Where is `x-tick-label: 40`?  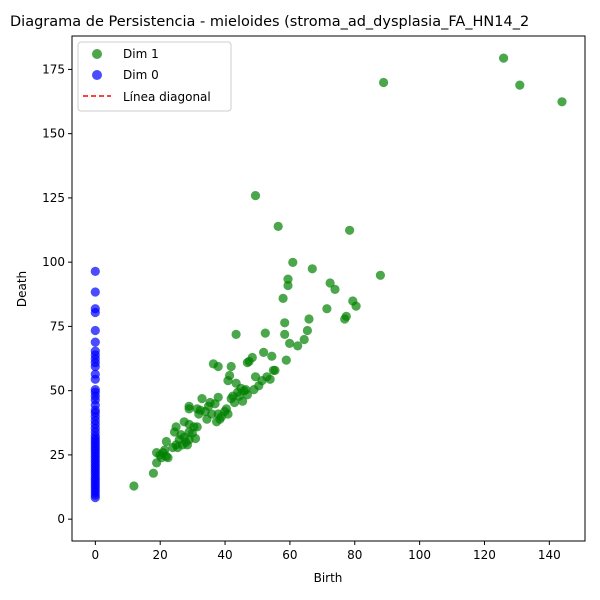 x-tick-label: 40 is located at coordinates (224, 555).